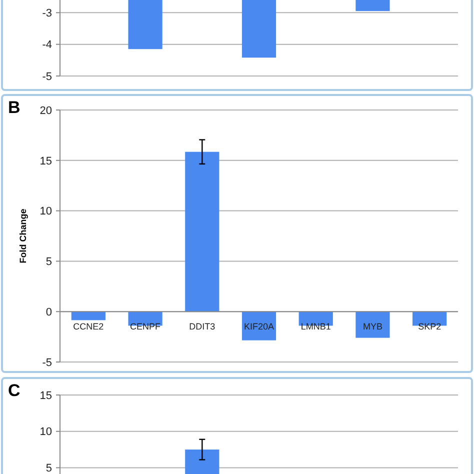 The image size is (474, 474). What do you see at coordinates (14, 107) in the screenshot?
I see `chart-title: B` at bounding box center [14, 107].